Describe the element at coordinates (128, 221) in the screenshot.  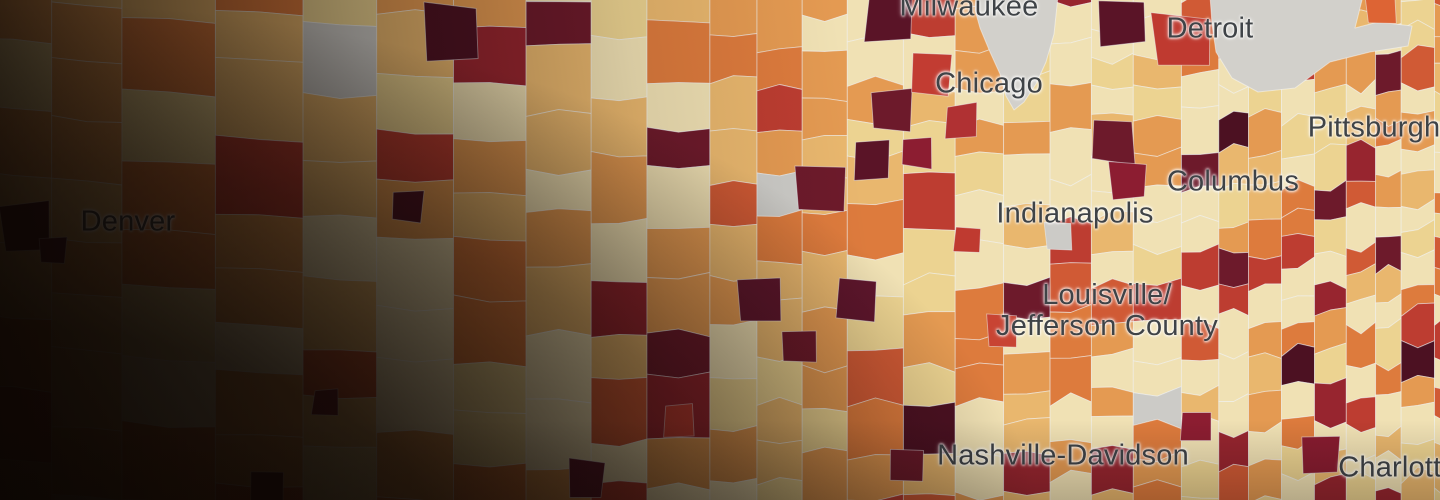
I see `city-label-denver: Denver` at that location.